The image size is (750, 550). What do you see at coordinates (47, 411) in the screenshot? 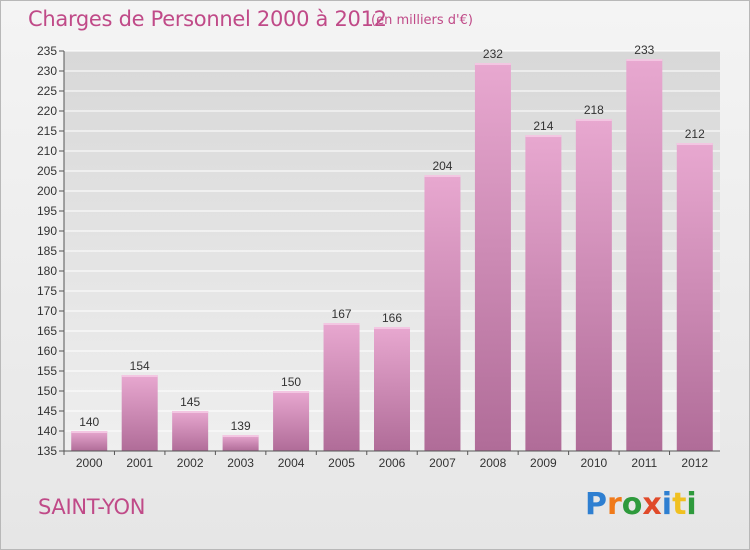
I see `y-tick-label: 145` at bounding box center [47, 411].